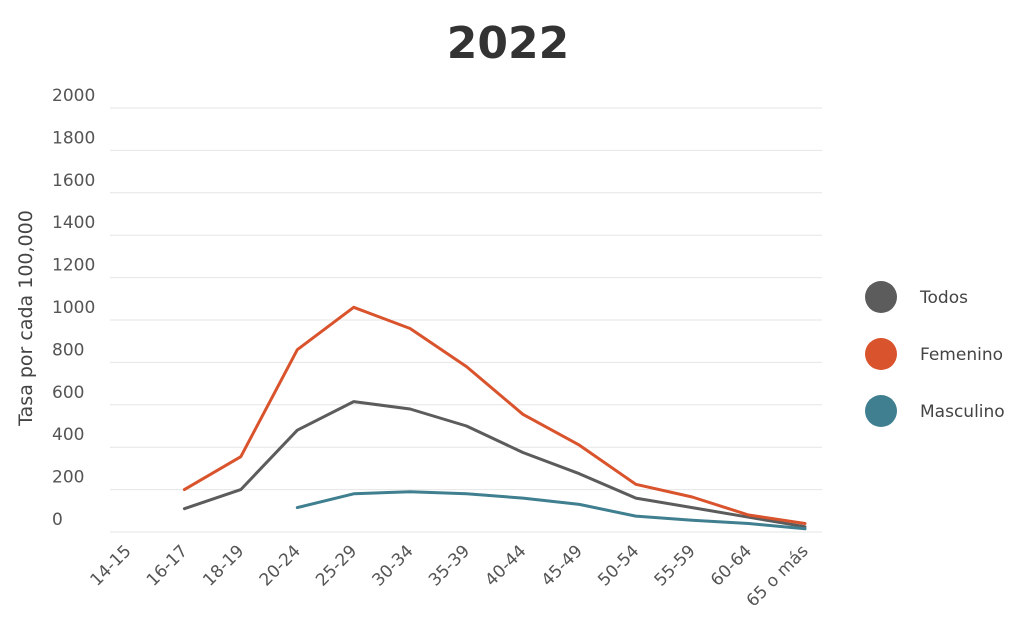 The height and width of the screenshot is (620, 1021). What do you see at coordinates (393, 565) in the screenshot?
I see `x-tick-label: 30-34` at bounding box center [393, 565].